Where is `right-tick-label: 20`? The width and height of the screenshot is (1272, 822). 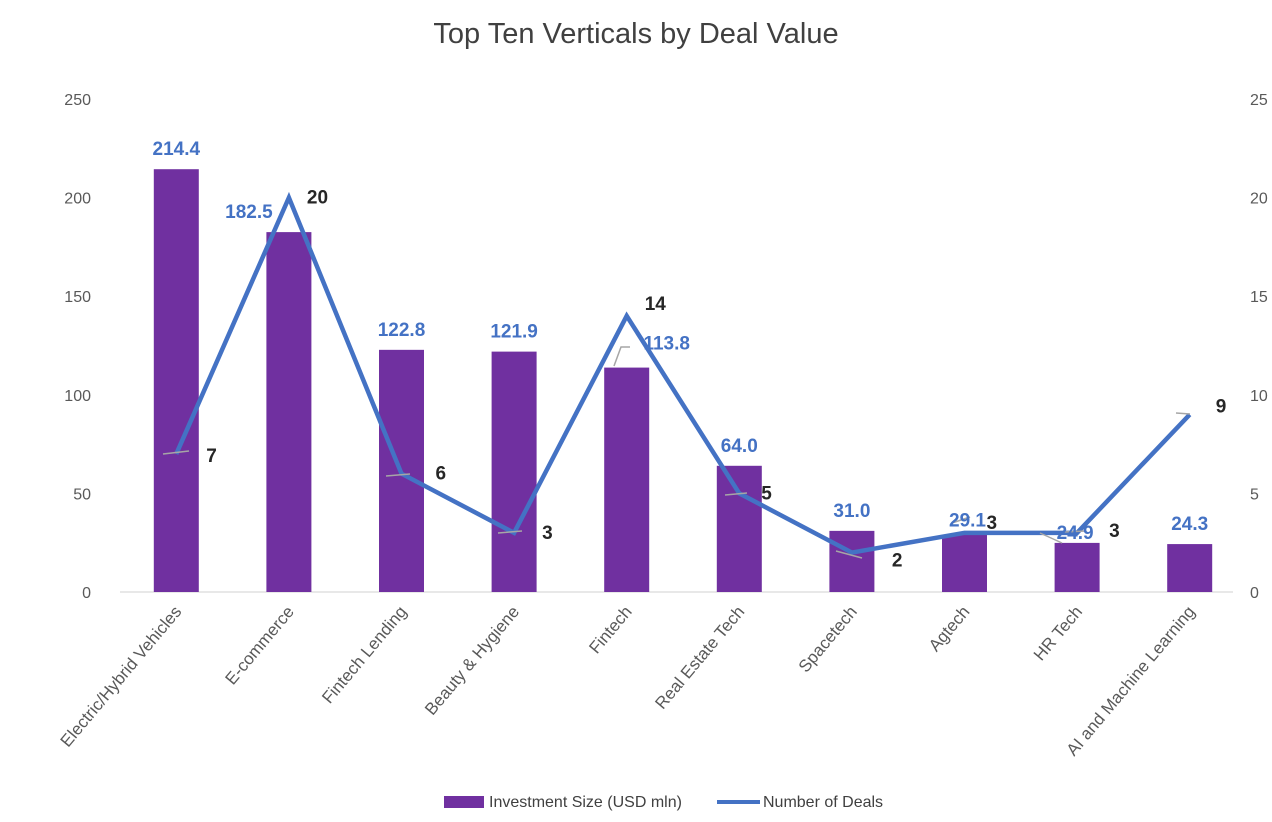
right-tick-label: 20 is located at coordinates (1259, 199).